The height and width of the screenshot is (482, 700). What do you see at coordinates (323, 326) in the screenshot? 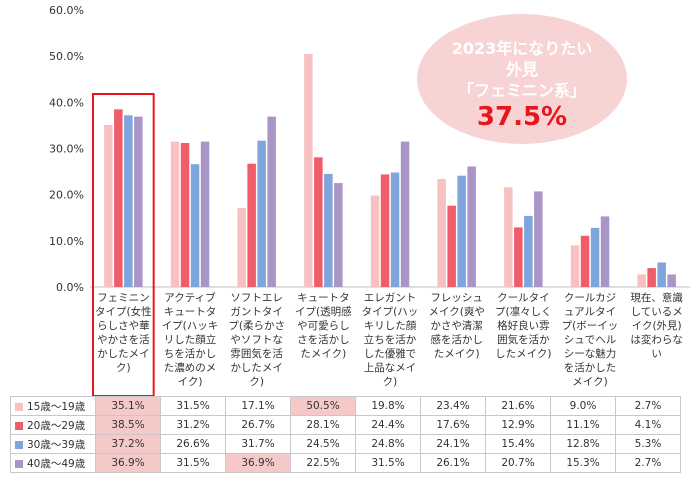
I see `category-label: キュートタイプ(透明感や可愛らしさを活かしたメイク)` at bounding box center [323, 326].